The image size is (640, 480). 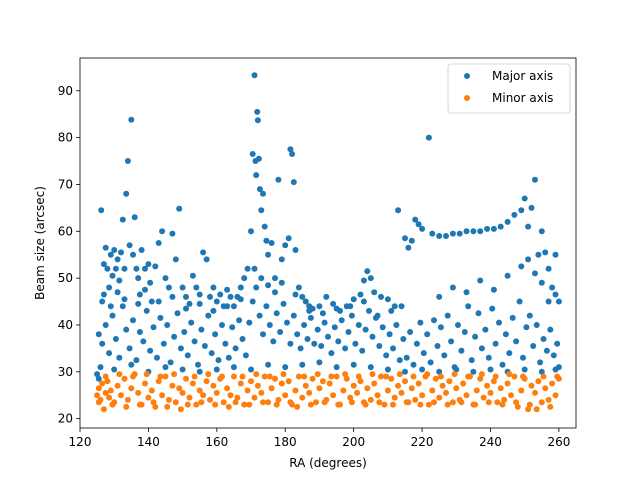 What do you see at coordinates (522, 76) in the screenshot?
I see `legend-label-major-axis: Major axis` at bounding box center [522, 76].